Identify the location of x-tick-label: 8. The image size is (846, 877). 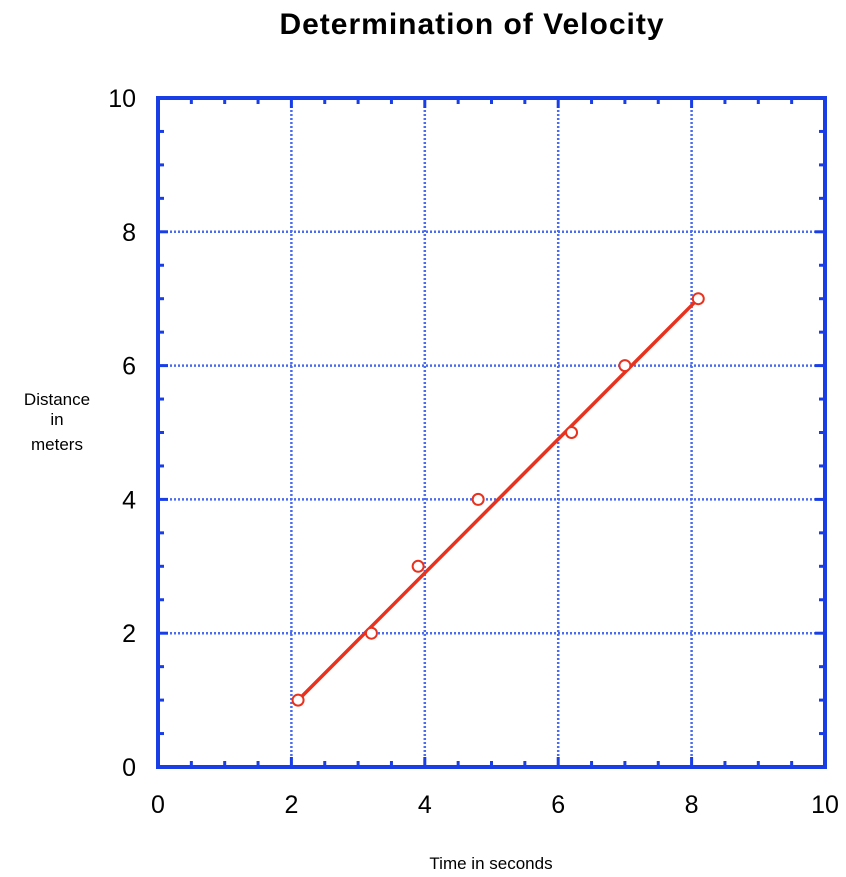
(692, 805).